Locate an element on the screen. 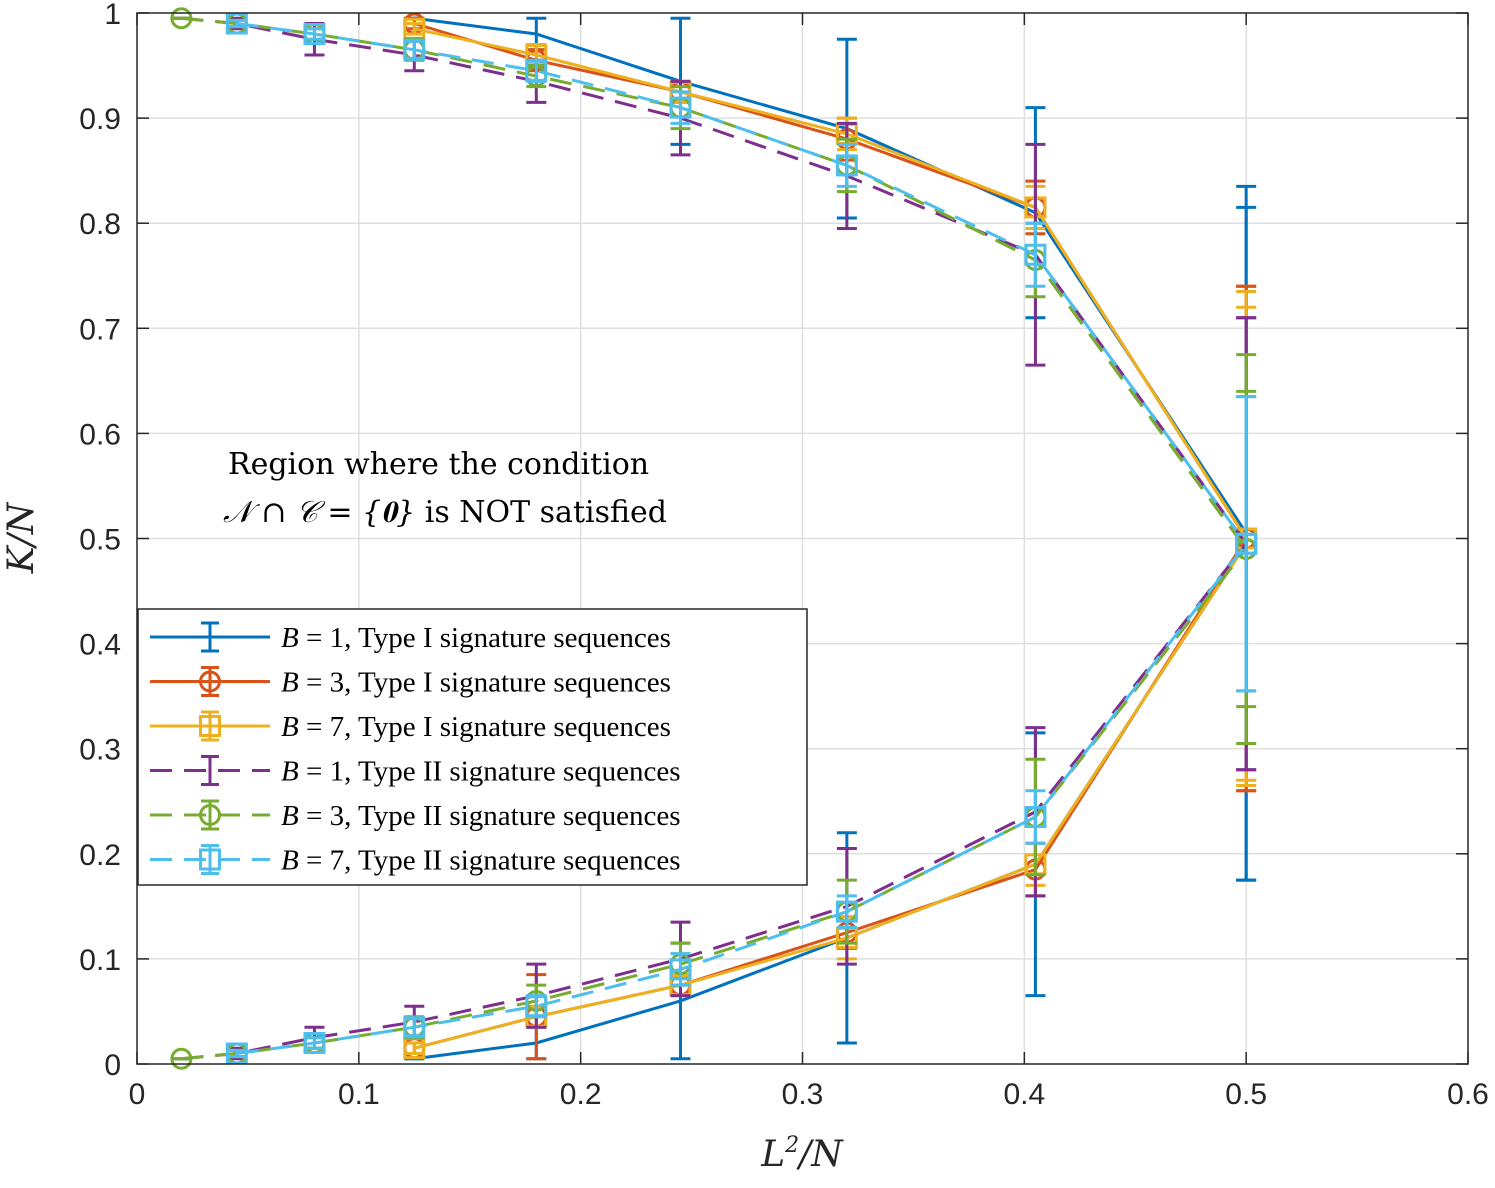  legend-label: B = 1, Type I signature sequences is located at coordinates (476, 638).